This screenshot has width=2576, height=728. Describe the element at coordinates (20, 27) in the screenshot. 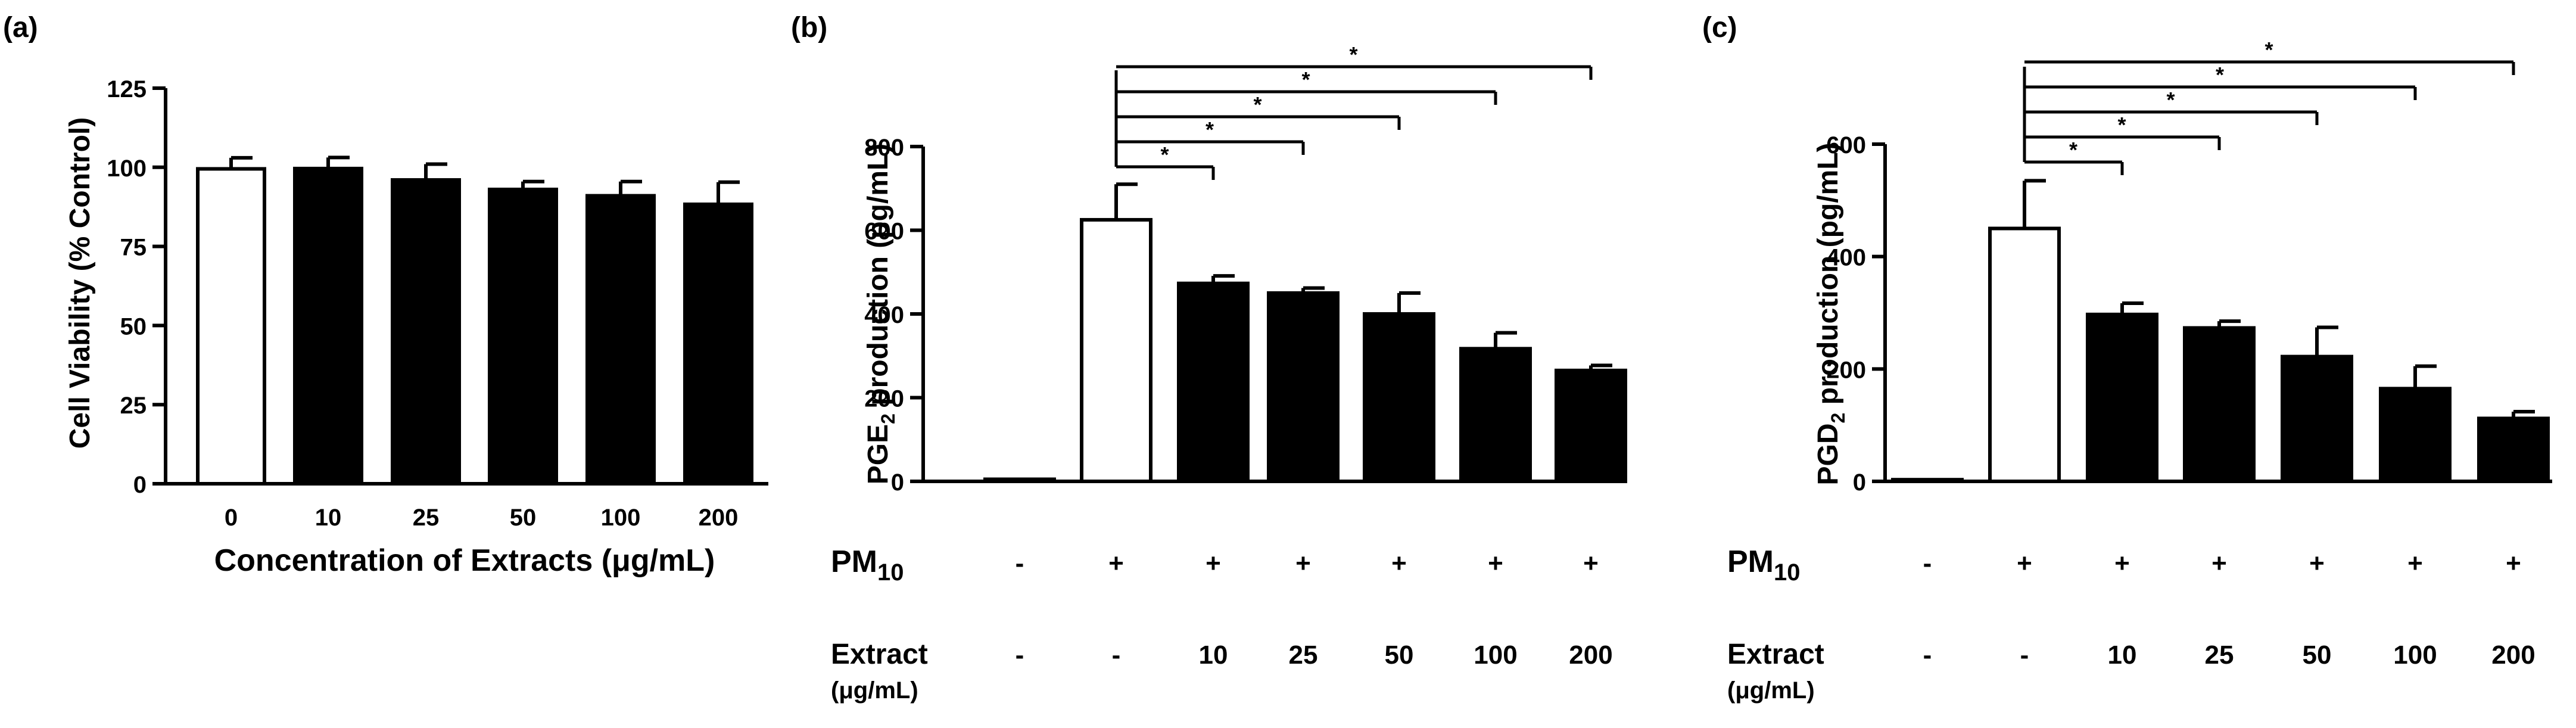

I see `panel-label: (a)` at that location.